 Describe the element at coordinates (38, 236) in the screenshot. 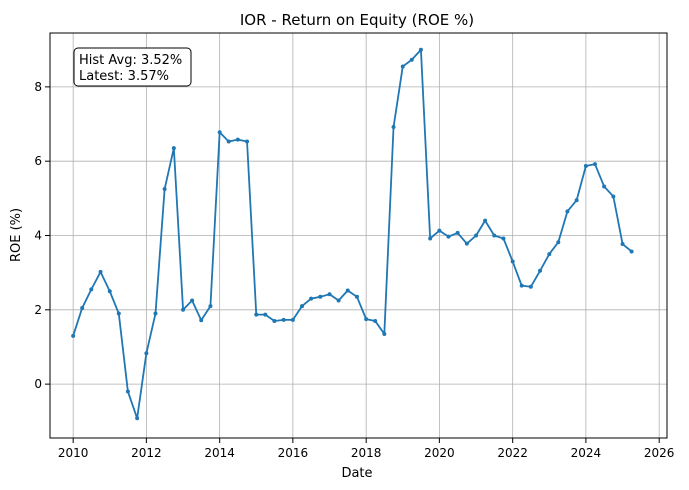

I see `y-tick-label: 4` at that location.